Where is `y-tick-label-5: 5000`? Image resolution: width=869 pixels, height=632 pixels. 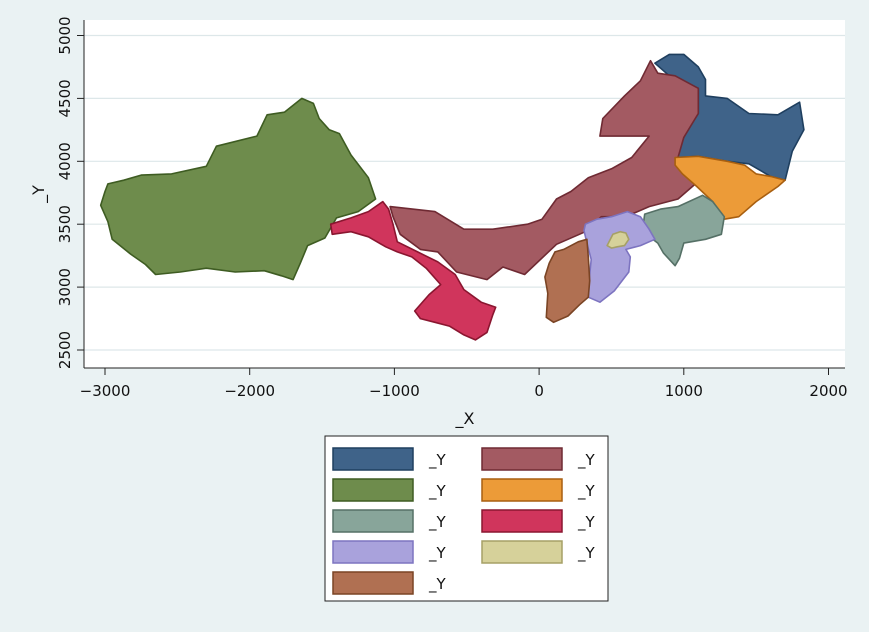 y-tick-label-5: 5000 is located at coordinates (65, 35).